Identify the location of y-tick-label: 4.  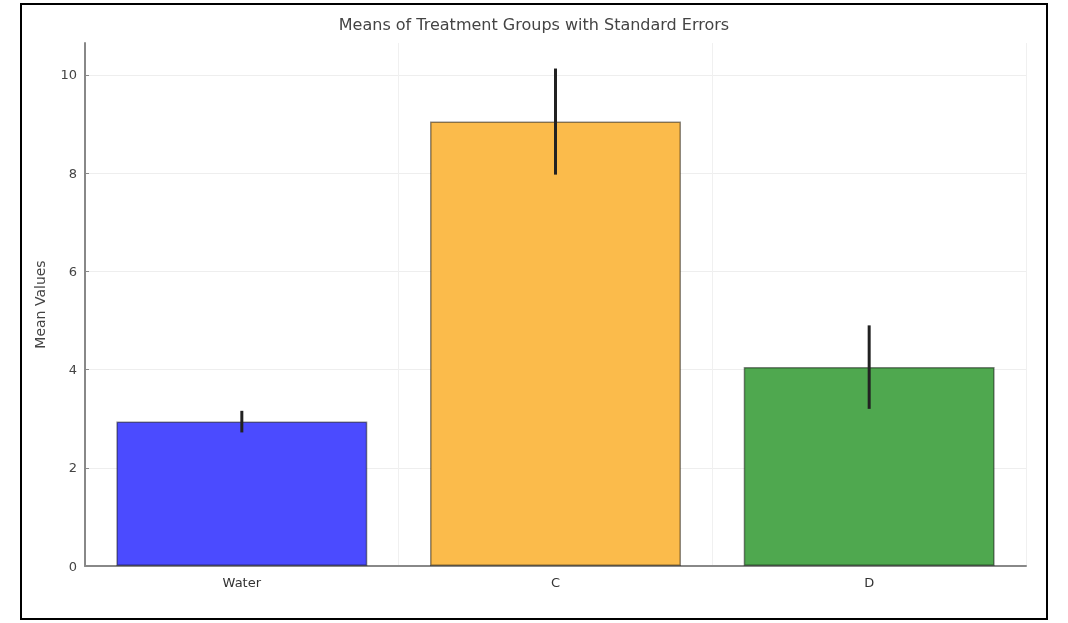
(72, 370).